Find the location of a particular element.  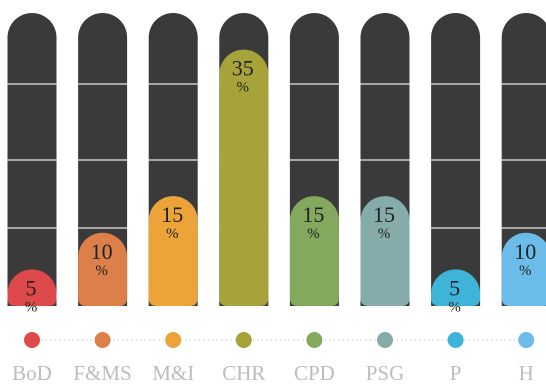

category-label: CPD is located at coordinates (314, 373).